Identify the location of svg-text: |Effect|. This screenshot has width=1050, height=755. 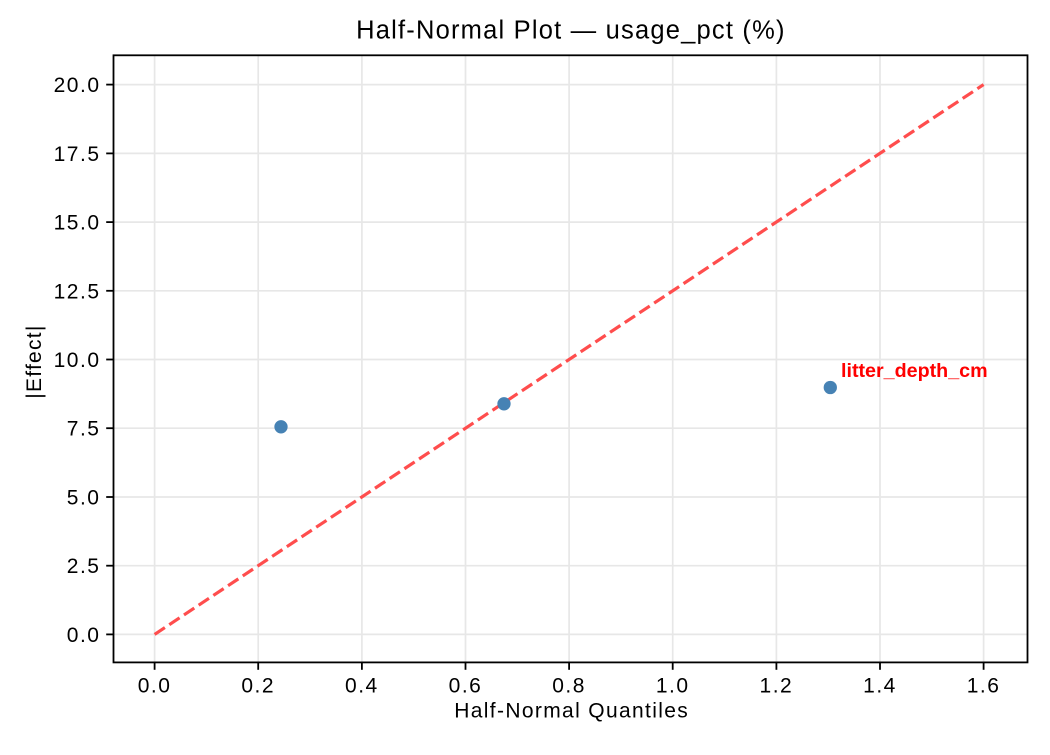
(34, 361).